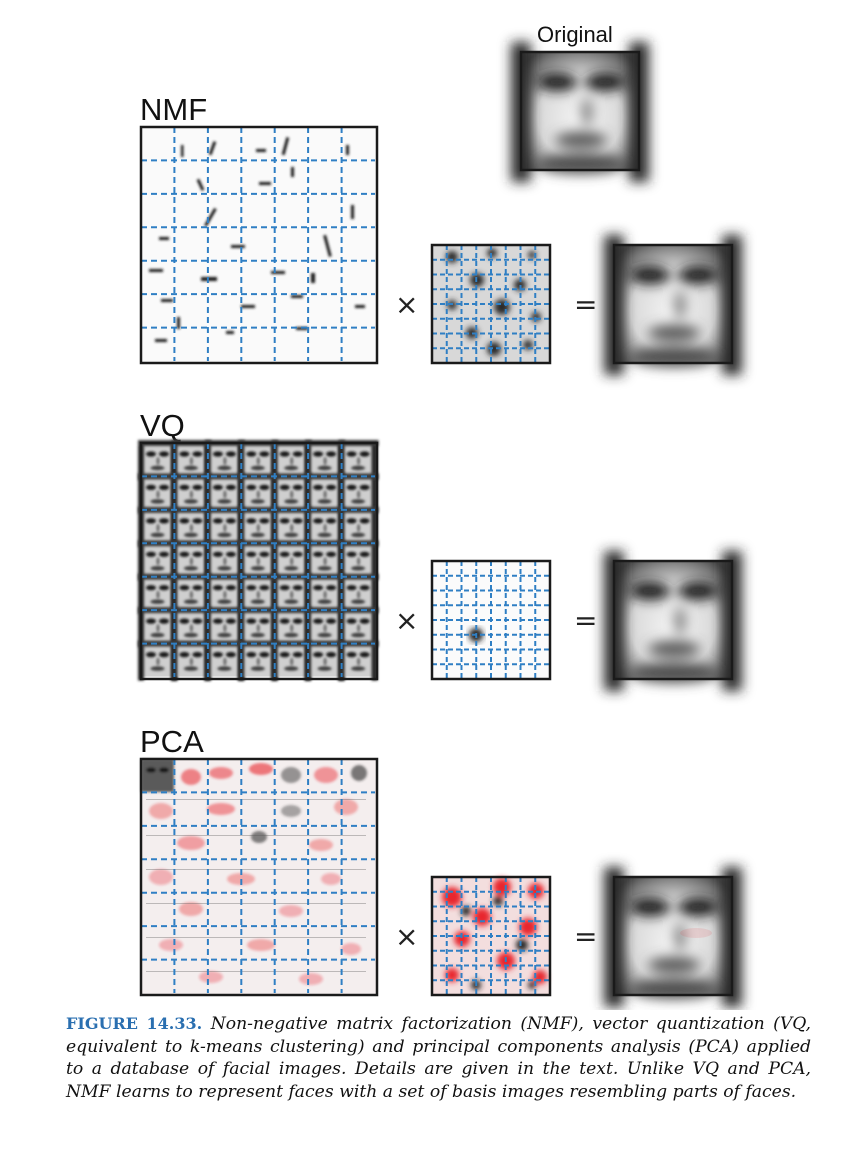 The width and height of the screenshot is (866, 1168). I want to click on vq-equals-operator: =, so click(586, 620).